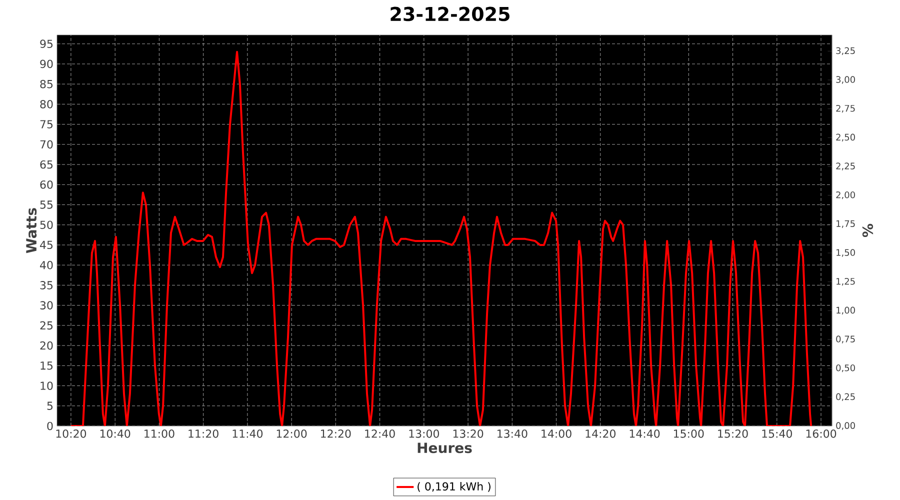  I want to click on y2-tick-label: 3,00, so click(845, 80).